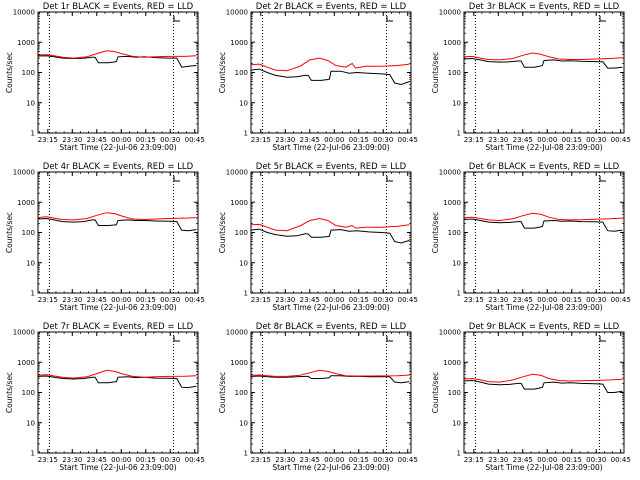 The height and width of the screenshot is (480, 640). Describe the element at coordinates (544, 167) in the screenshot. I see `panel-title: Det 6r BLACK = Events, RED = LLD` at that location.